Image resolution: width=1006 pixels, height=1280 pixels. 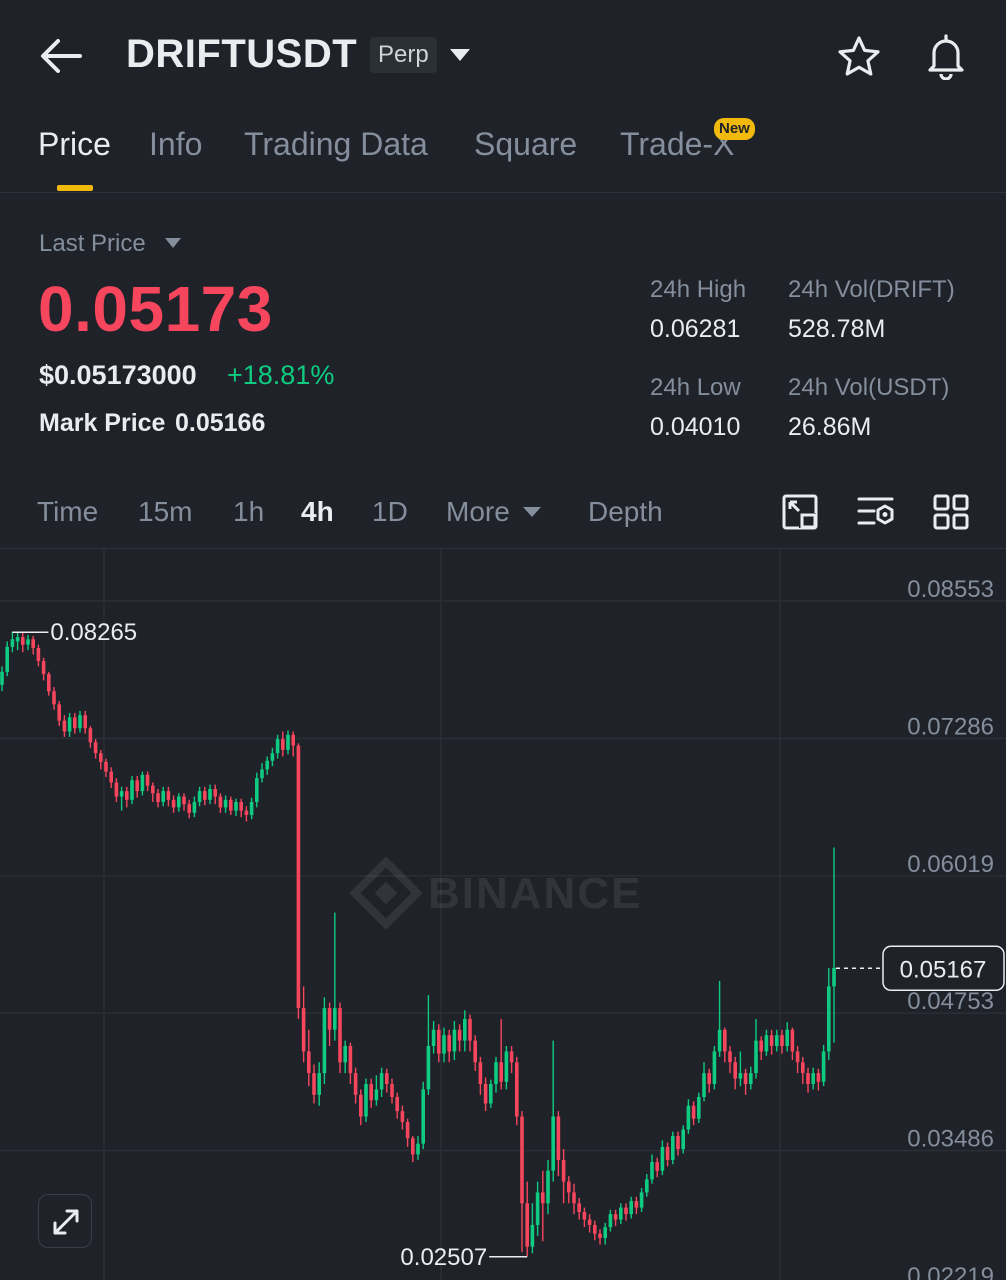 What do you see at coordinates (800, 512) in the screenshot?
I see `chart-settings-icon` at bounding box center [800, 512].